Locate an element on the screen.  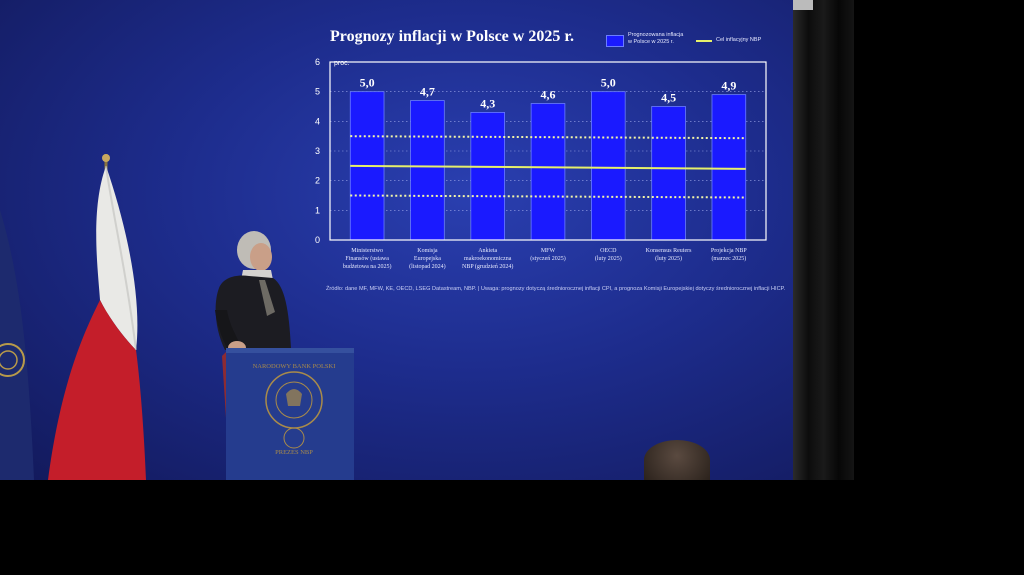
audience-head is located at coordinates (677, 460).